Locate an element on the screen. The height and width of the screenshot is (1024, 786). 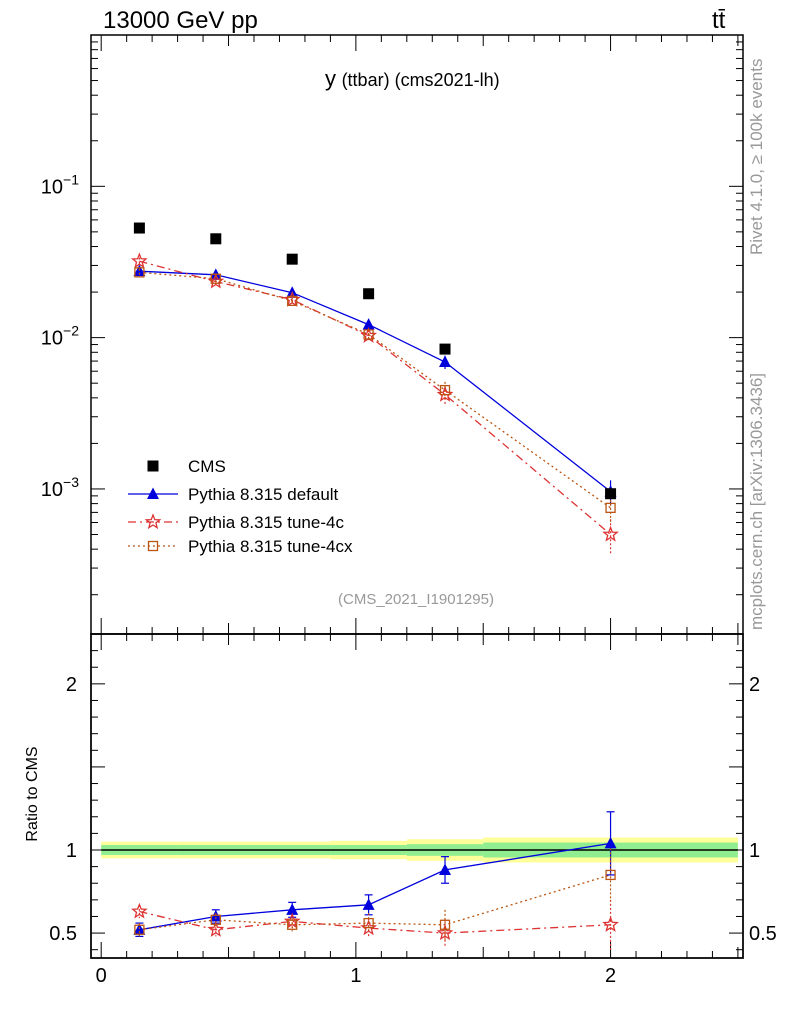
legend-label-default: Pythia 8.315 default is located at coordinates (263, 494).